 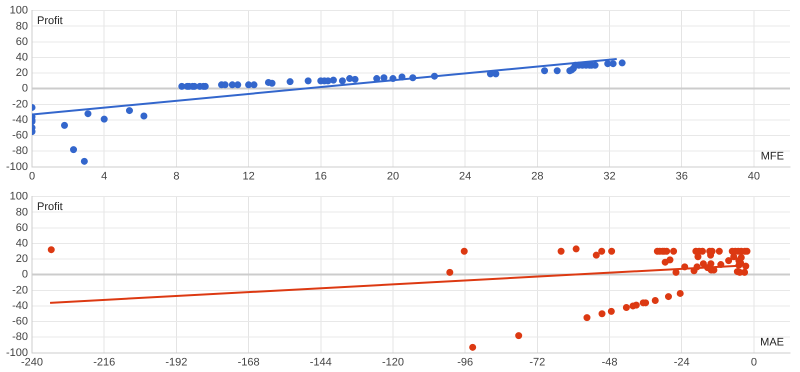 I want to click on x-axis-title: MFE, so click(x=772, y=156).